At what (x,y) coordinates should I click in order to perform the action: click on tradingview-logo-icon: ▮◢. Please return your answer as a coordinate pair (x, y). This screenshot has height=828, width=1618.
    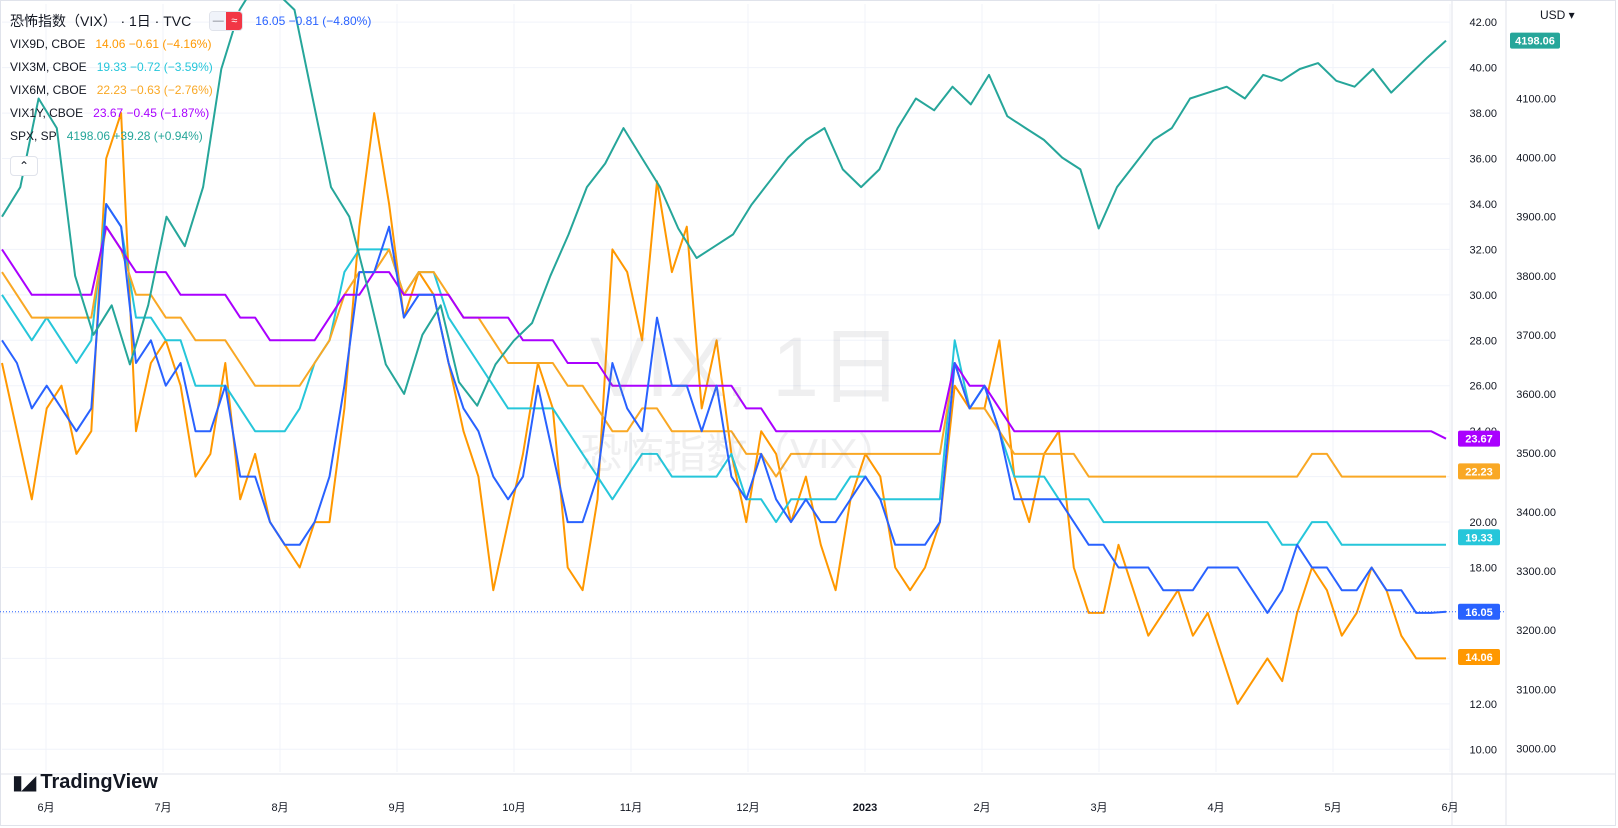
    Looking at the image, I should click on (24, 783).